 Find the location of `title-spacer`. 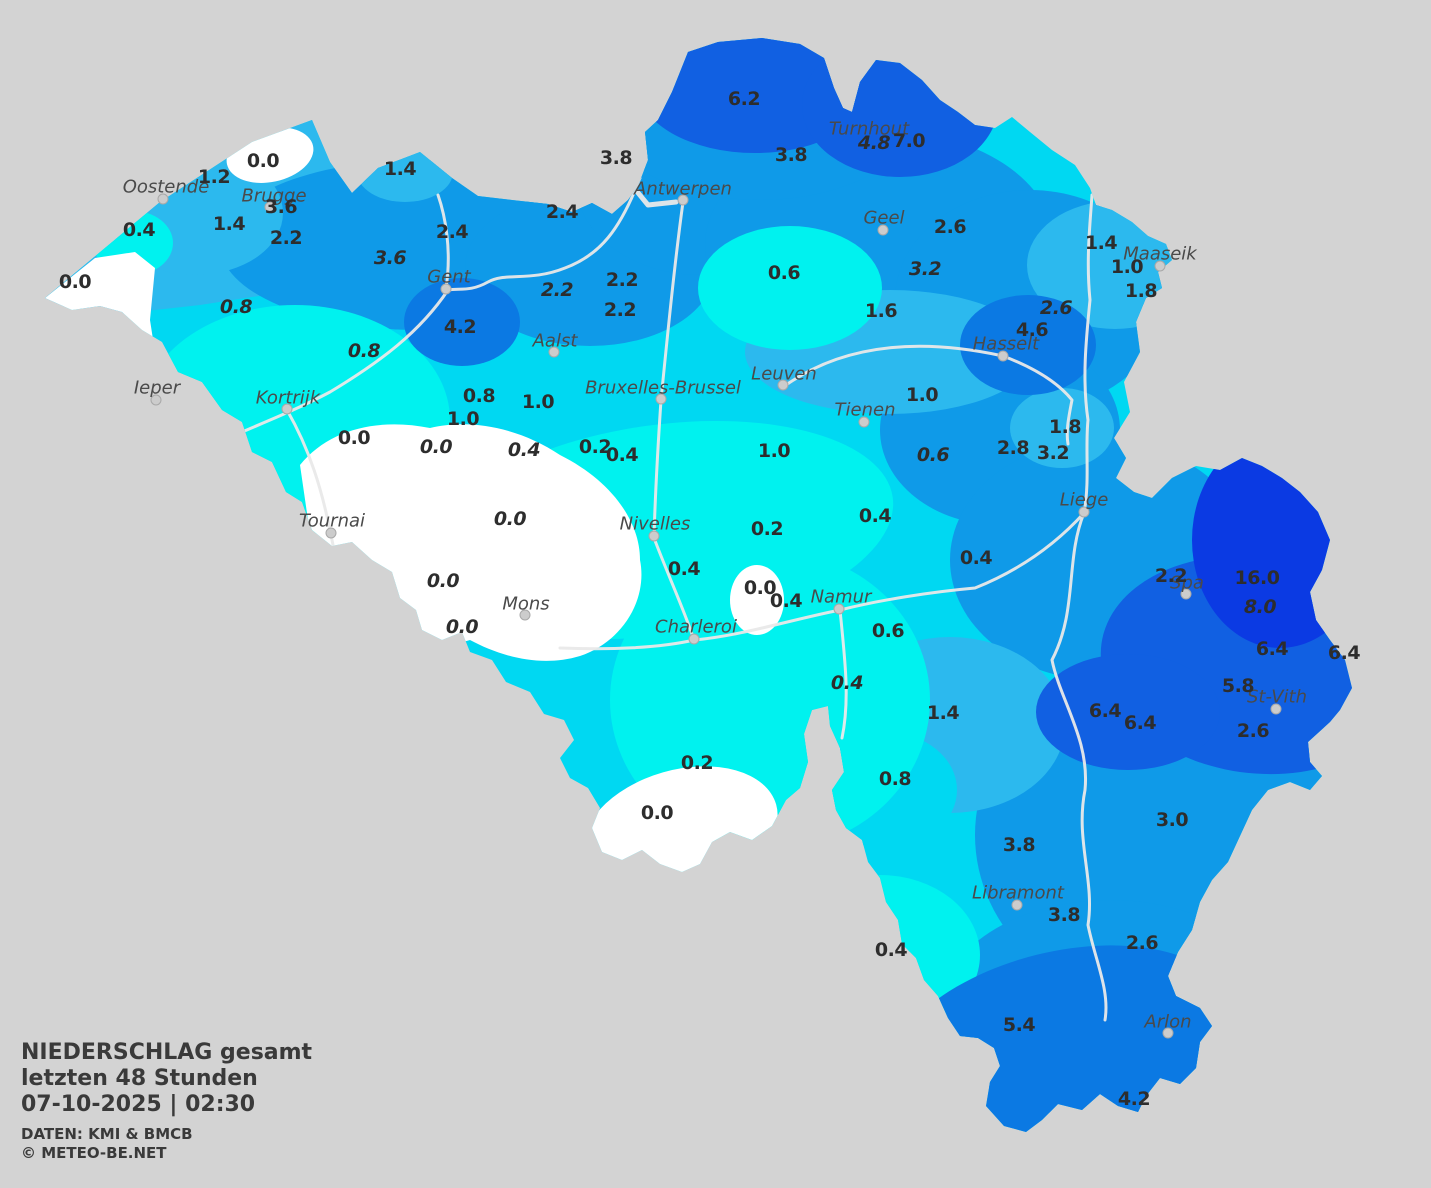

title-spacer is located at coordinates (166, 1121).